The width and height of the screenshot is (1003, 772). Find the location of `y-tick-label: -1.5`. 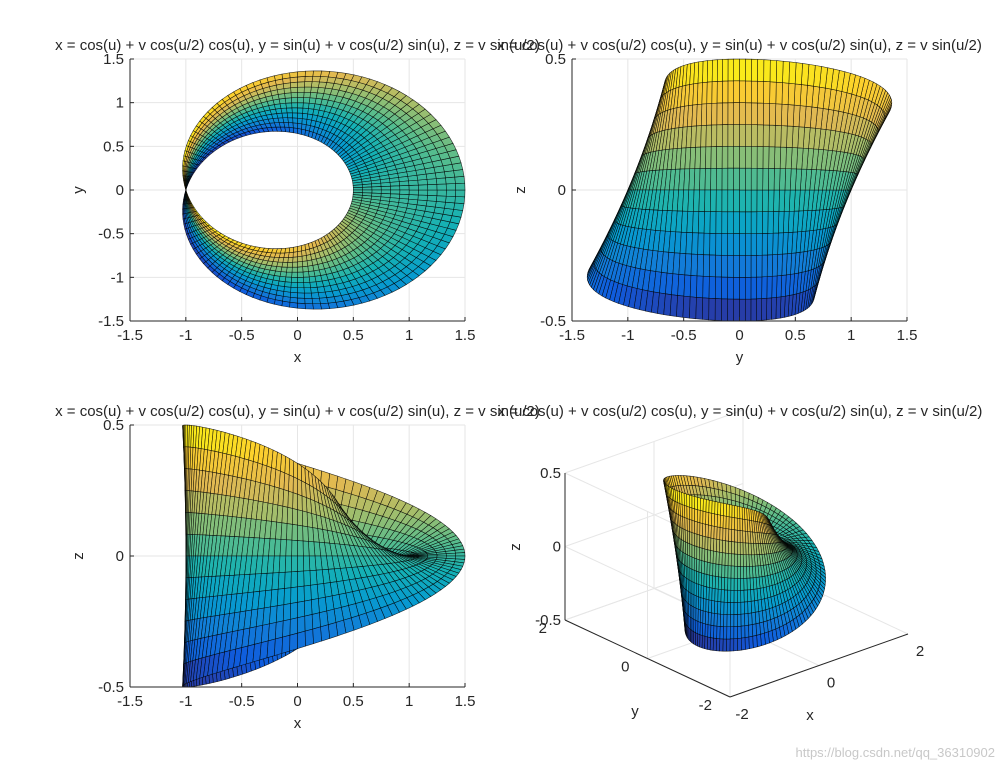

y-tick-label: -1.5 is located at coordinates (111, 321).